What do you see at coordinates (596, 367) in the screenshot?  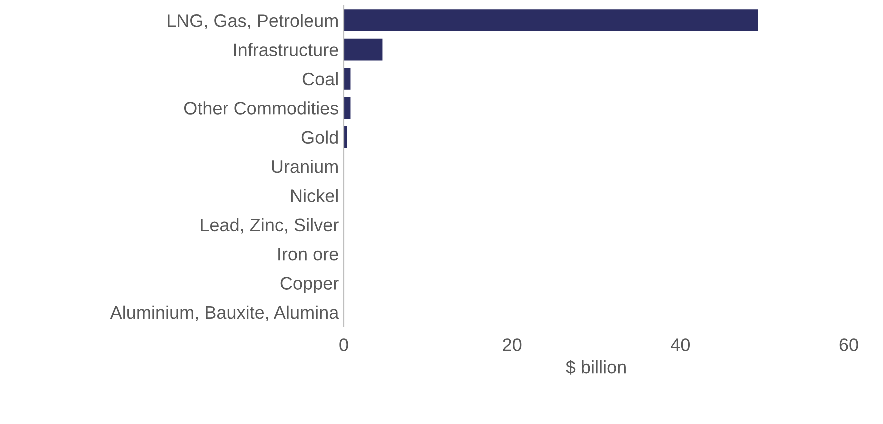 I see `x-axis-title: $ billion` at bounding box center [596, 367].